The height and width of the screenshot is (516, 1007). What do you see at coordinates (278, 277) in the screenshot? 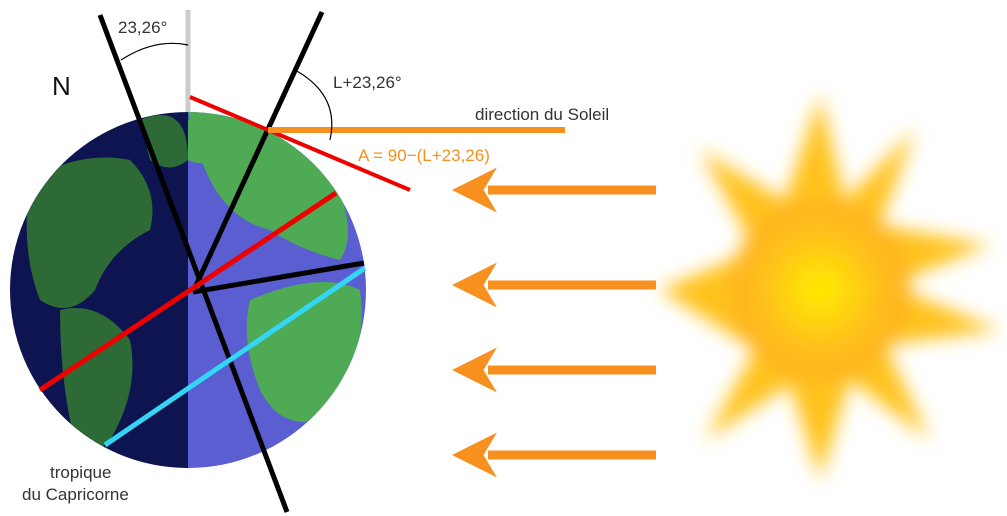
I see `latitude-line` at bounding box center [278, 277].